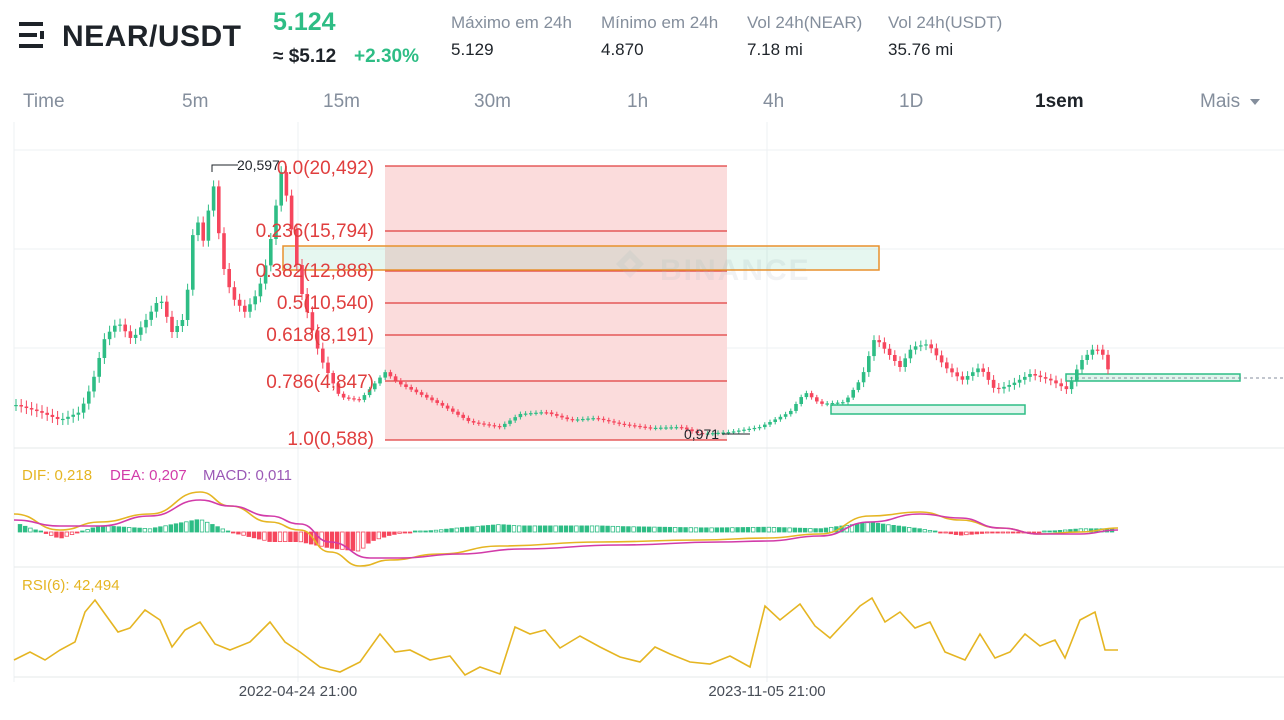 The image size is (1284, 720). I want to click on x-axis-label: 2023-11-05 21:00, so click(766, 691).